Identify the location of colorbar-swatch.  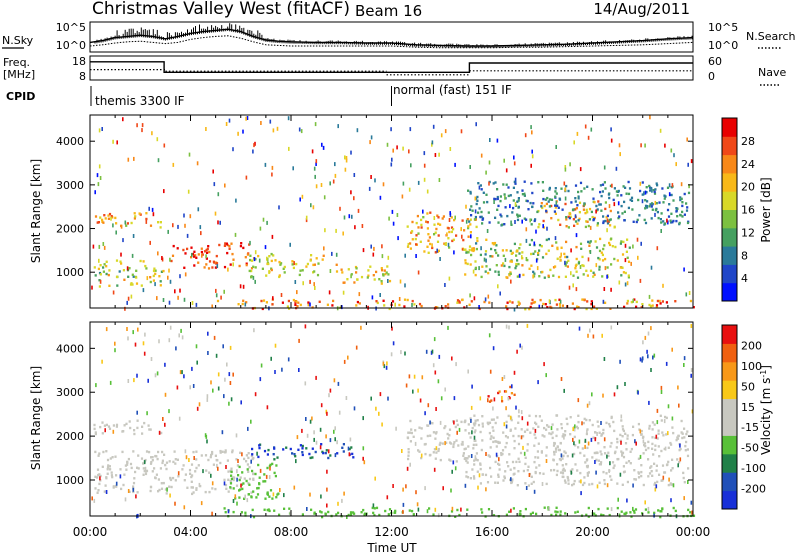
(729, 390).